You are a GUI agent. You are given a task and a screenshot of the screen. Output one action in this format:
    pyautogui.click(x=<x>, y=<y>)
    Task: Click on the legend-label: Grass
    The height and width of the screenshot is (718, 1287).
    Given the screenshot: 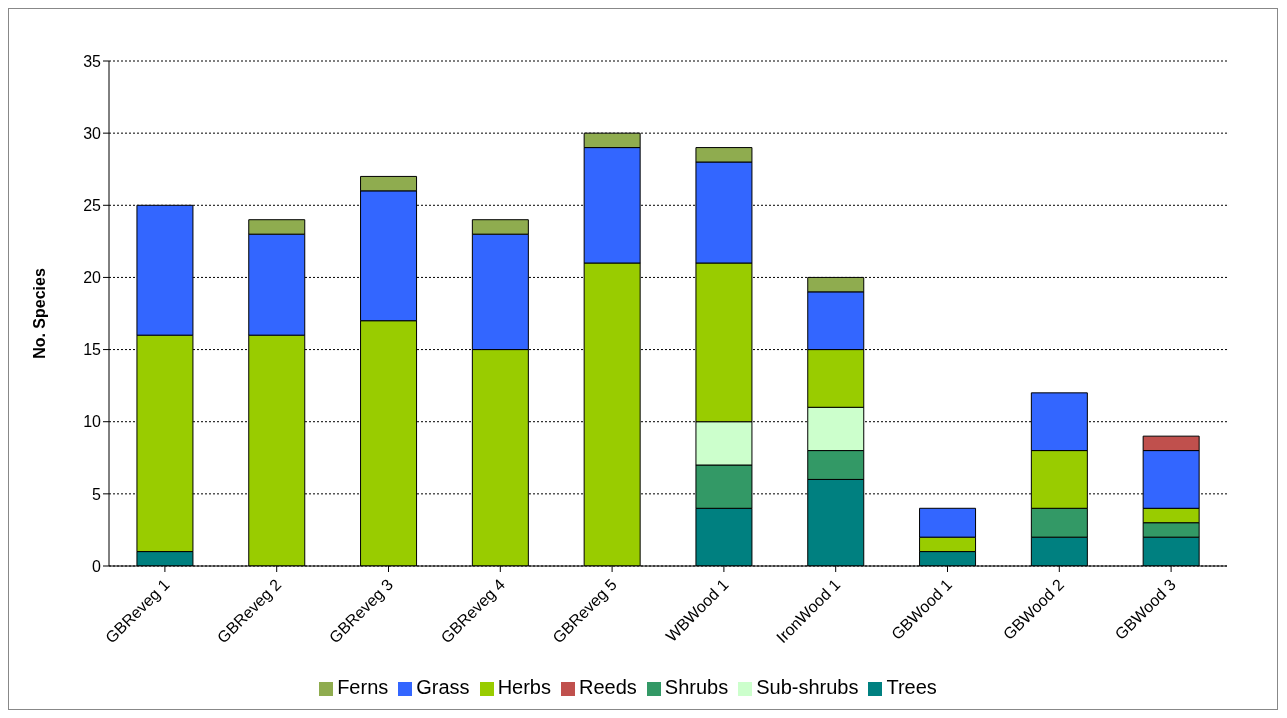 What is the action you would take?
    pyautogui.click(x=443, y=687)
    